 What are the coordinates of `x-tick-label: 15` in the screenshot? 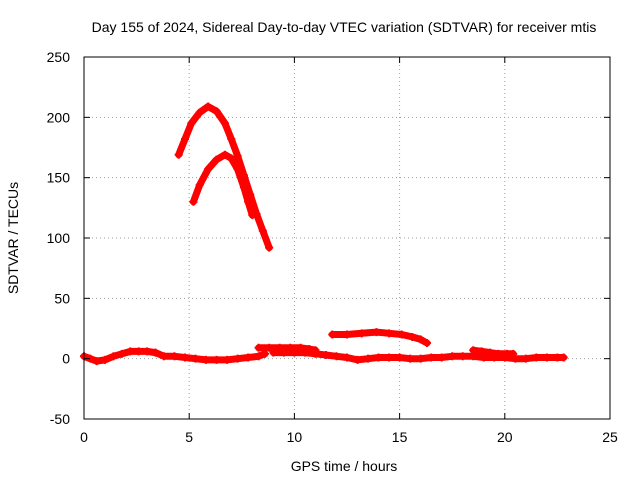 It's located at (400, 437).